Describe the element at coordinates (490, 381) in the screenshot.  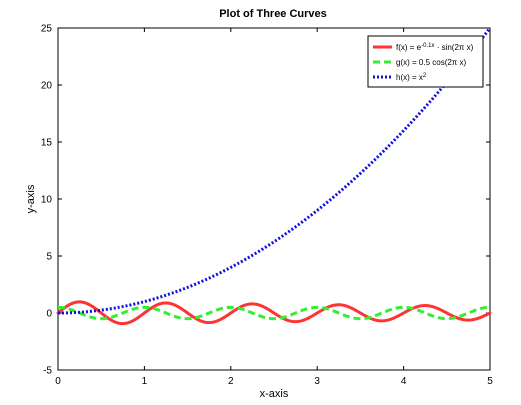
I see `x-tick-label: 5` at that location.